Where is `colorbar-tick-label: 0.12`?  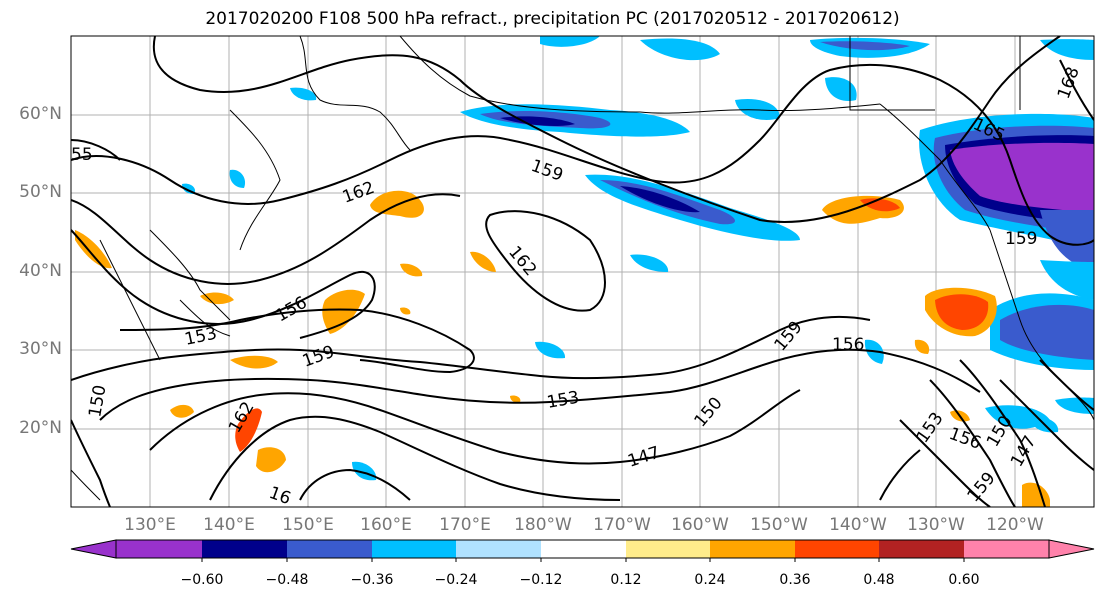 colorbar-tick-label: 0.12 is located at coordinates (626, 580).